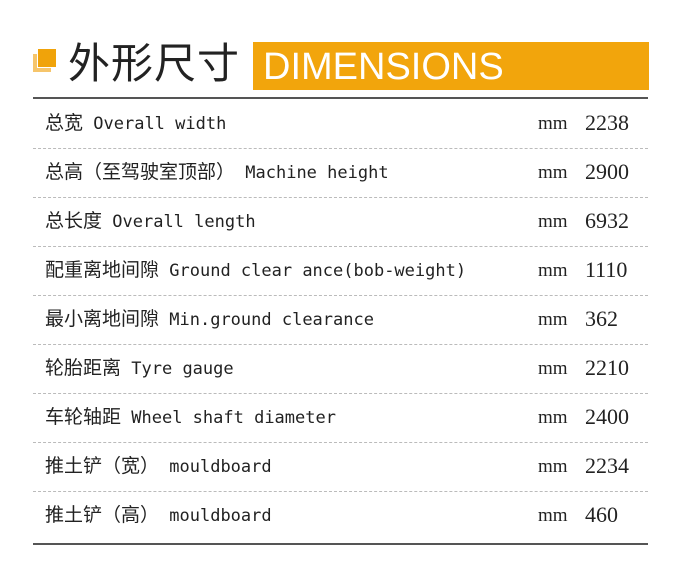  What do you see at coordinates (102, 319) in the screenshot?
I see `spec-label-cn: 最小离地间隙` at bounding box center [102, 319].